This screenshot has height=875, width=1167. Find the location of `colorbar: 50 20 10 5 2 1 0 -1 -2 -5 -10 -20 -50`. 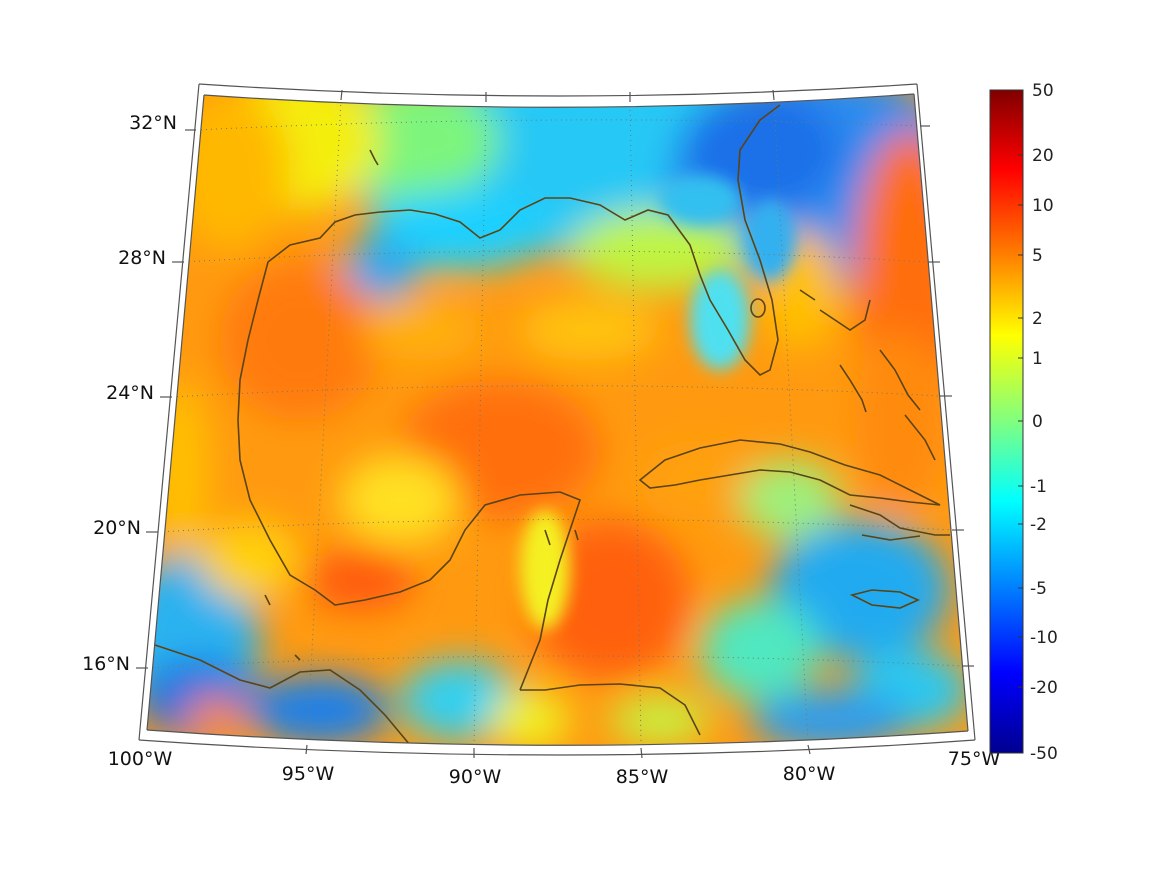

colorbar: 50 20 10 5 2 1 0 -1 -2 -5 -10 -20 -50 is located at coordinates (1023, 422).